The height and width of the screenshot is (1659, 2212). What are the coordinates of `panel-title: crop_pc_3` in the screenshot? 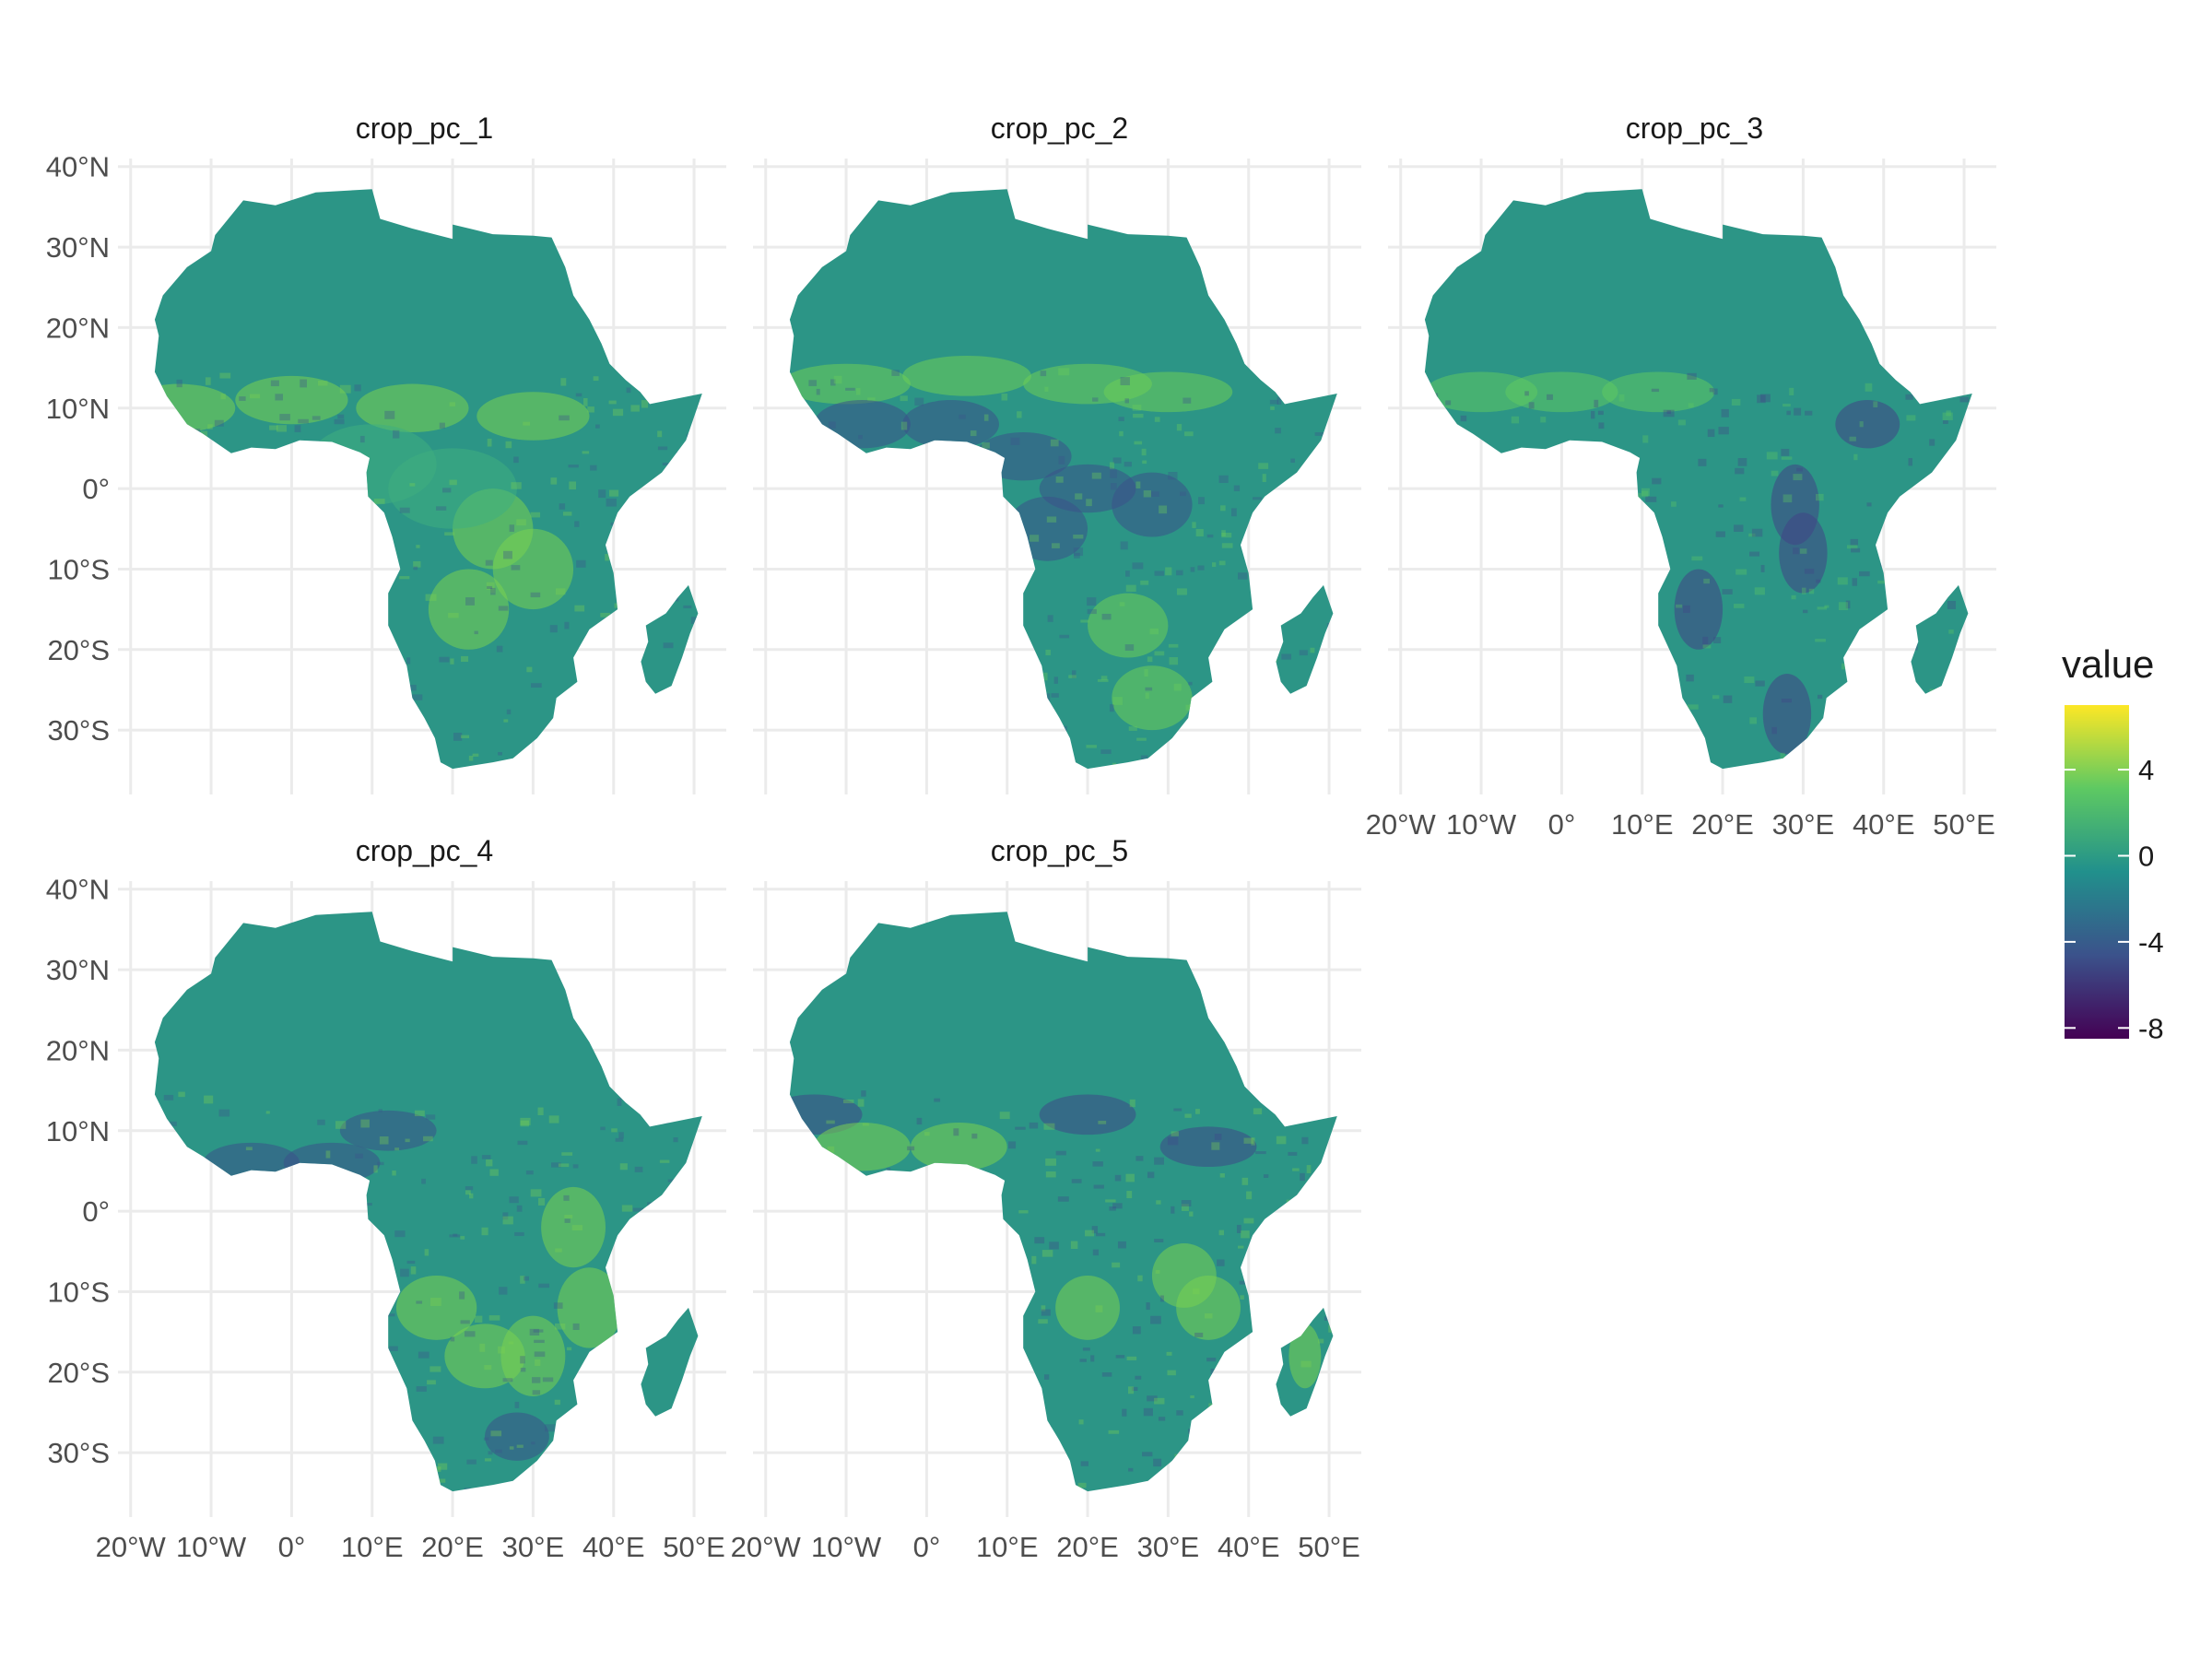 It's located at (1694, 128).